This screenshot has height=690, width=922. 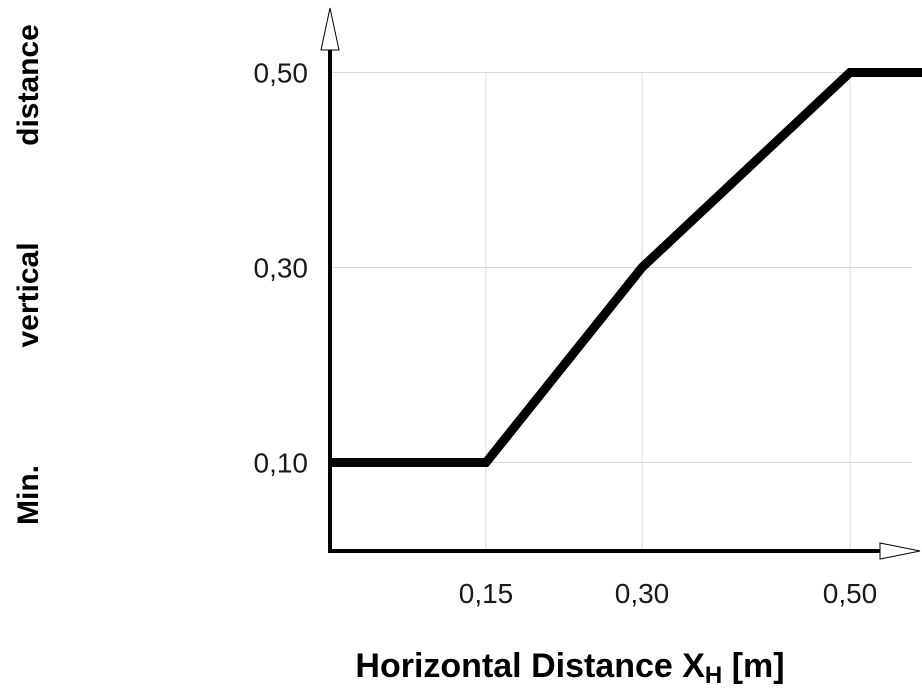 I want to click on x-axis-title-main: Horizontal Distance X, so click(x=530, y=666).